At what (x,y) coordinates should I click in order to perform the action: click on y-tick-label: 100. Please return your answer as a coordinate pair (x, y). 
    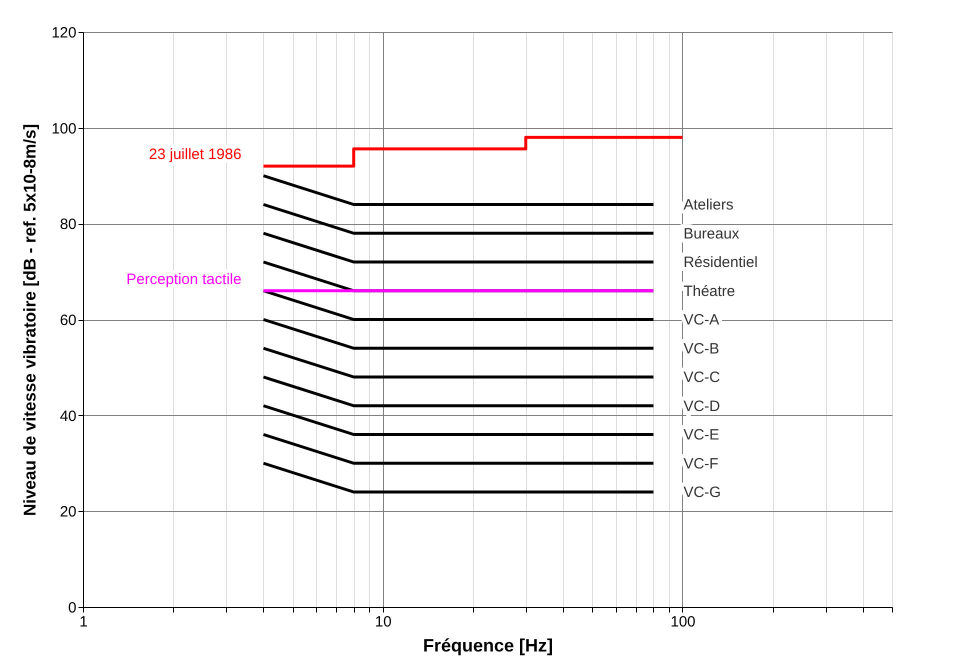
    Looking at the image, I should click on (63, 129).